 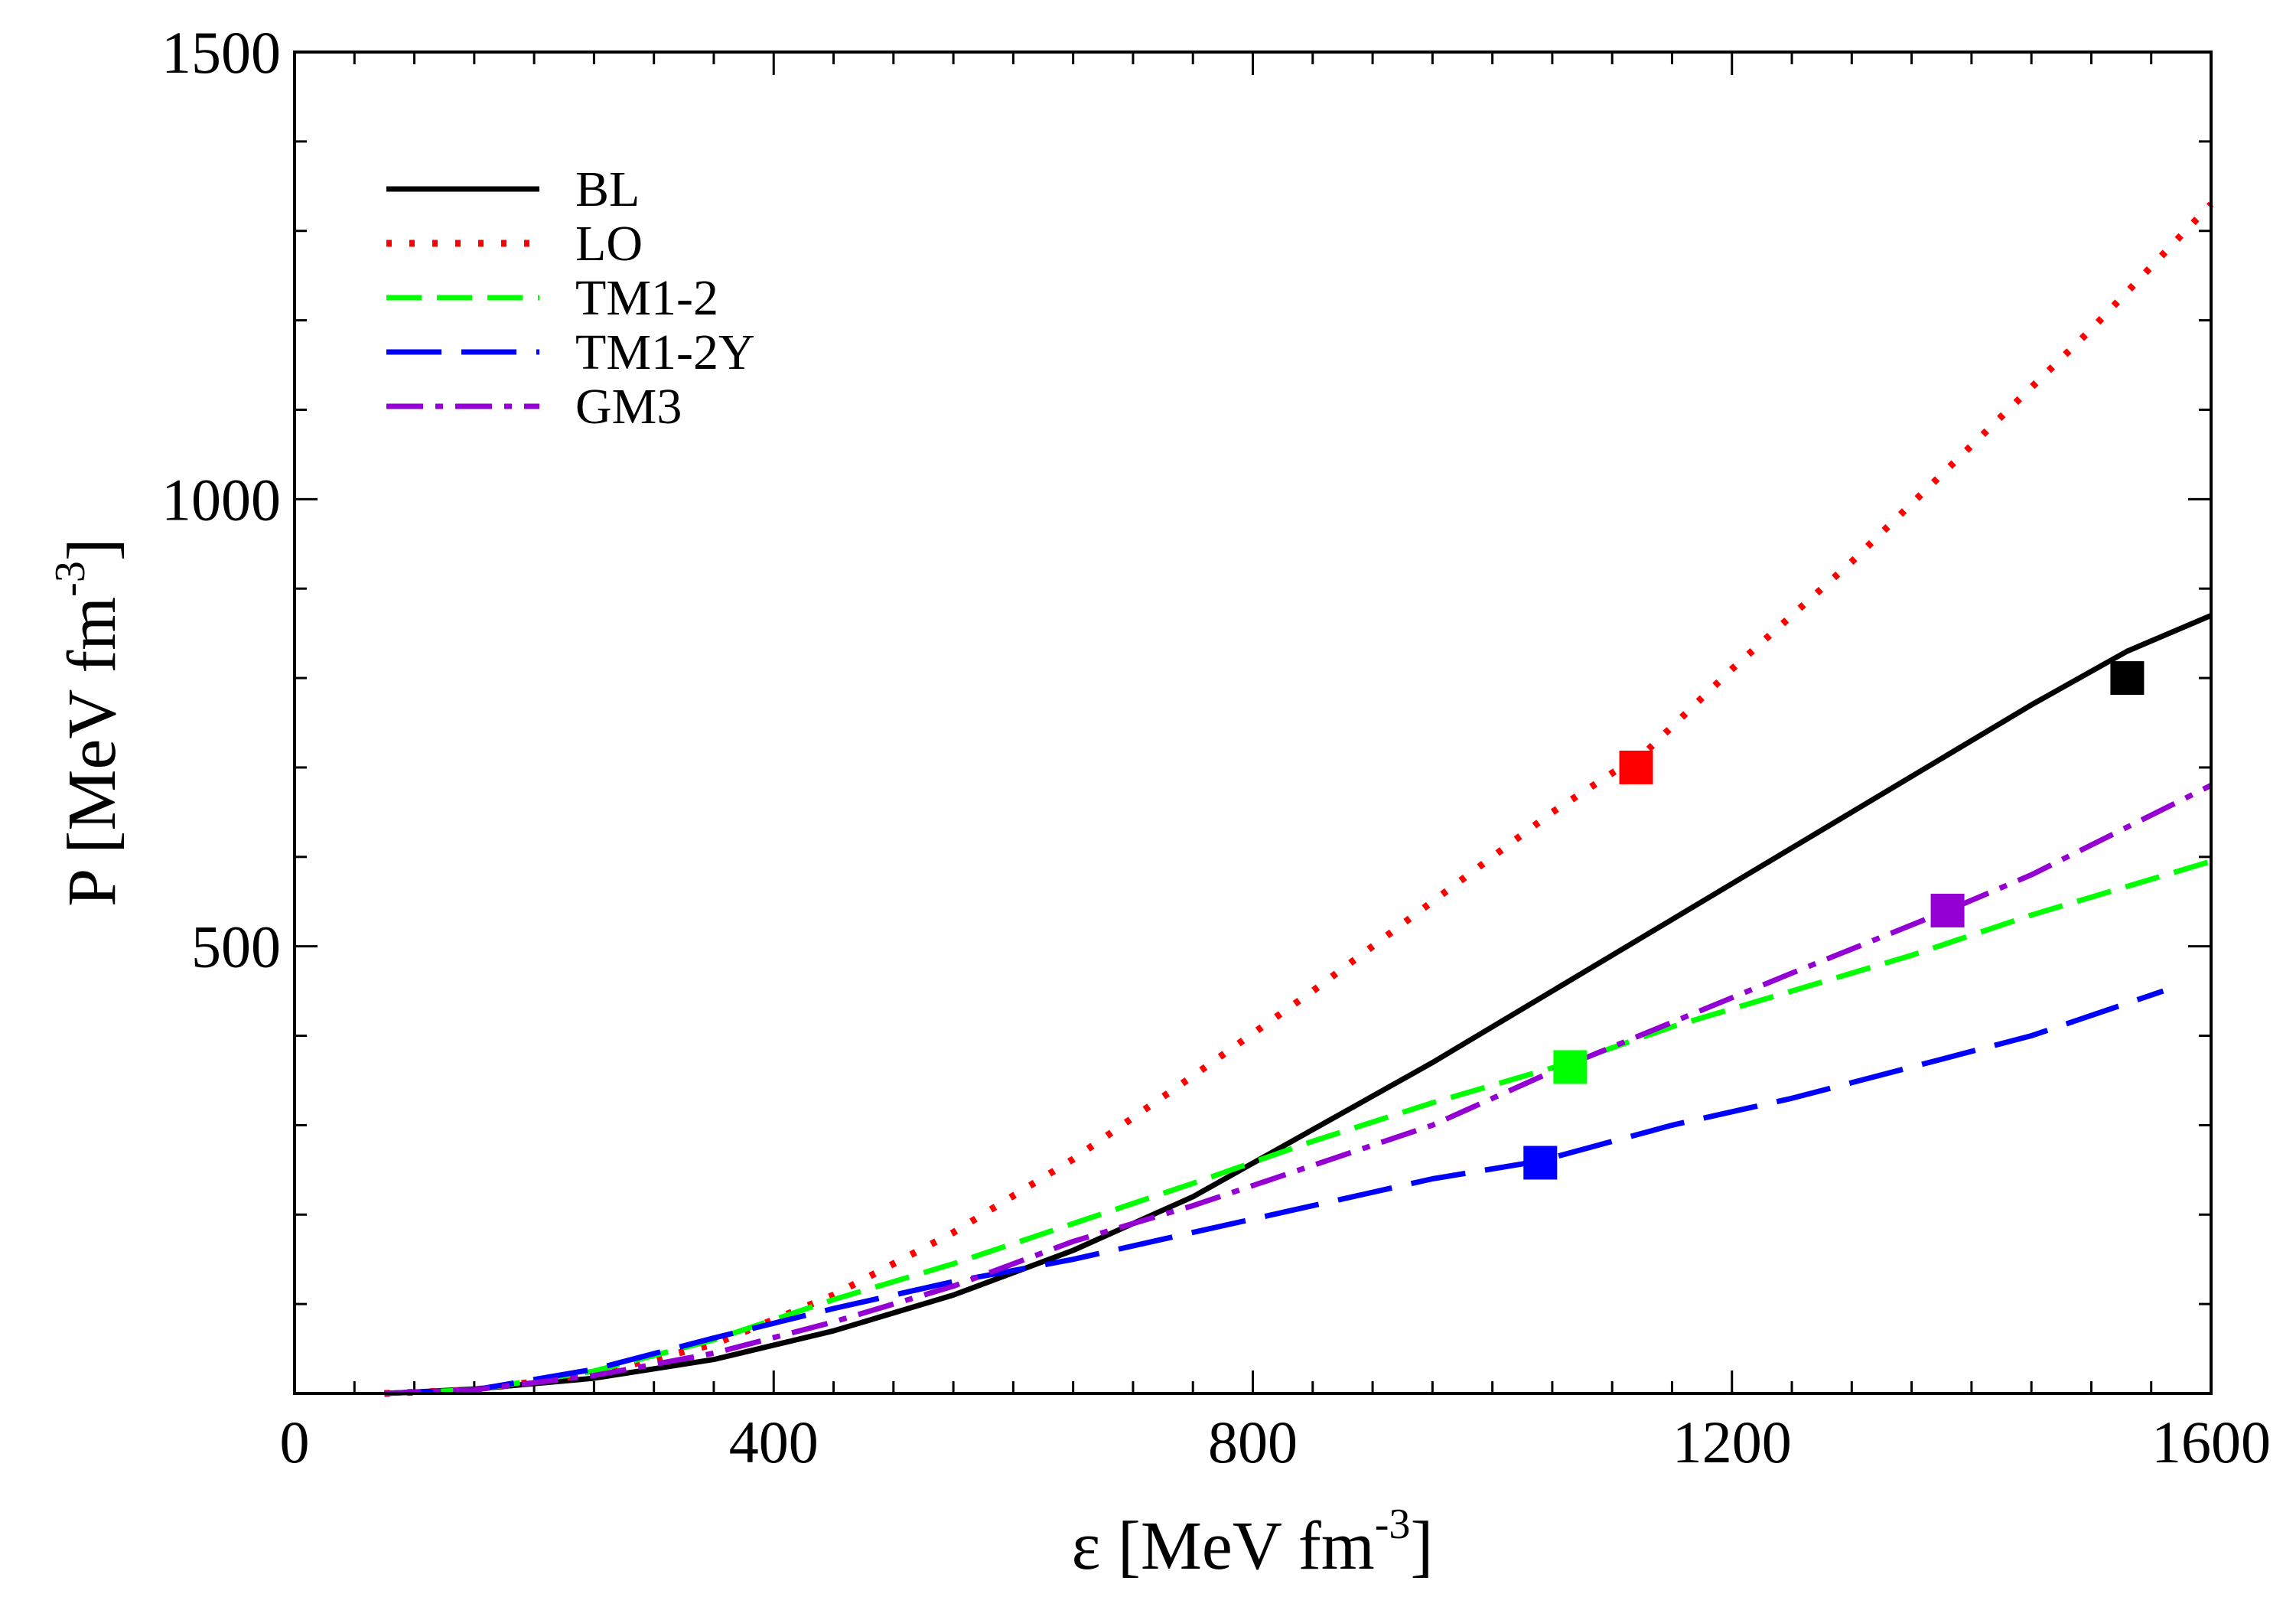 What do you see at coordinates (2127, 679) in the screenshot?
I see `series-bl-marker` at bounding box center [2127, 679].